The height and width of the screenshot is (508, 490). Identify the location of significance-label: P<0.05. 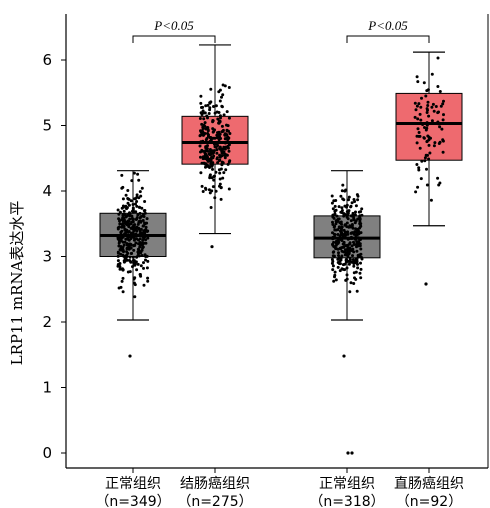
(387, 25).